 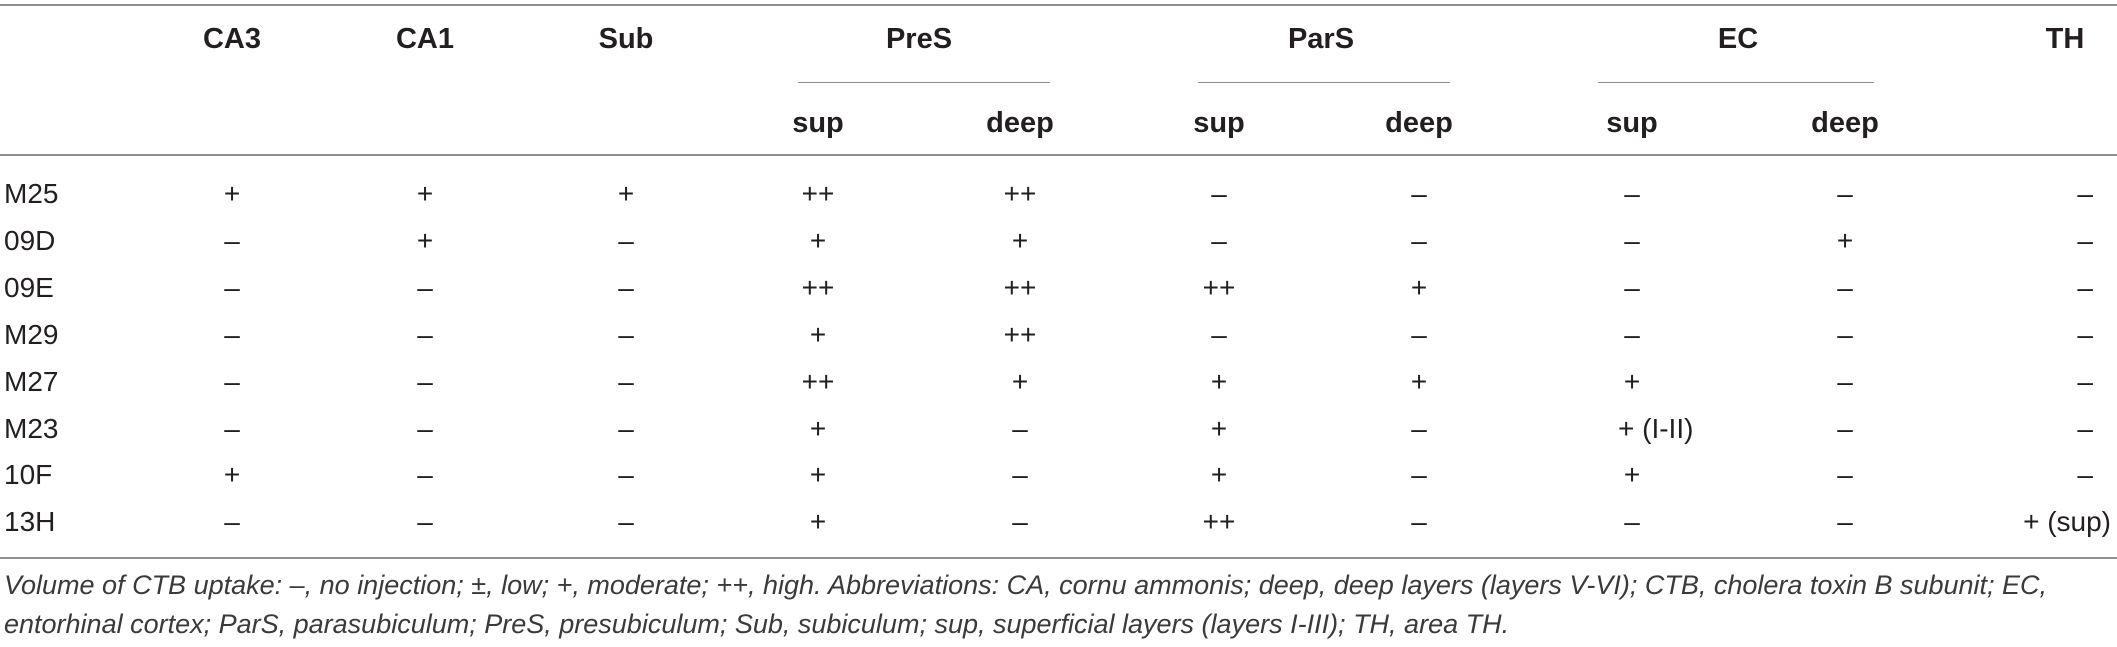 I want to click on header-sub: Sub, so click(x=626, y=39).